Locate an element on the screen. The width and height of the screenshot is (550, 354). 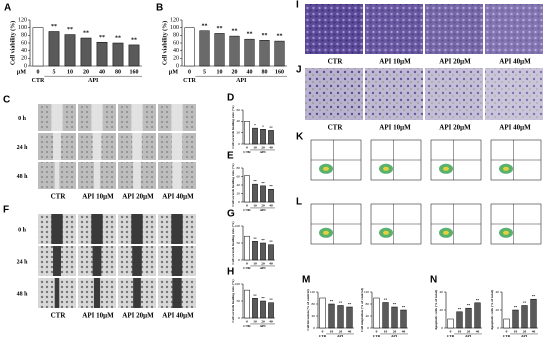
panel-letter: M is located at coordinates (306, 280).